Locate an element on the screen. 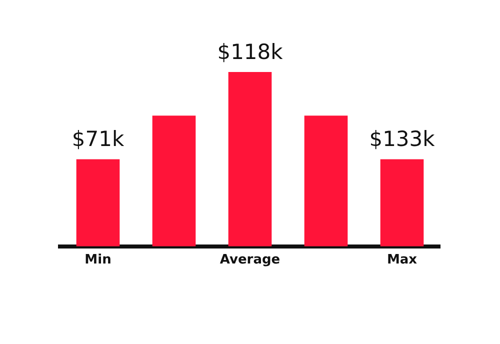  x-tick-label: Average is located at coordinates (250, 260).